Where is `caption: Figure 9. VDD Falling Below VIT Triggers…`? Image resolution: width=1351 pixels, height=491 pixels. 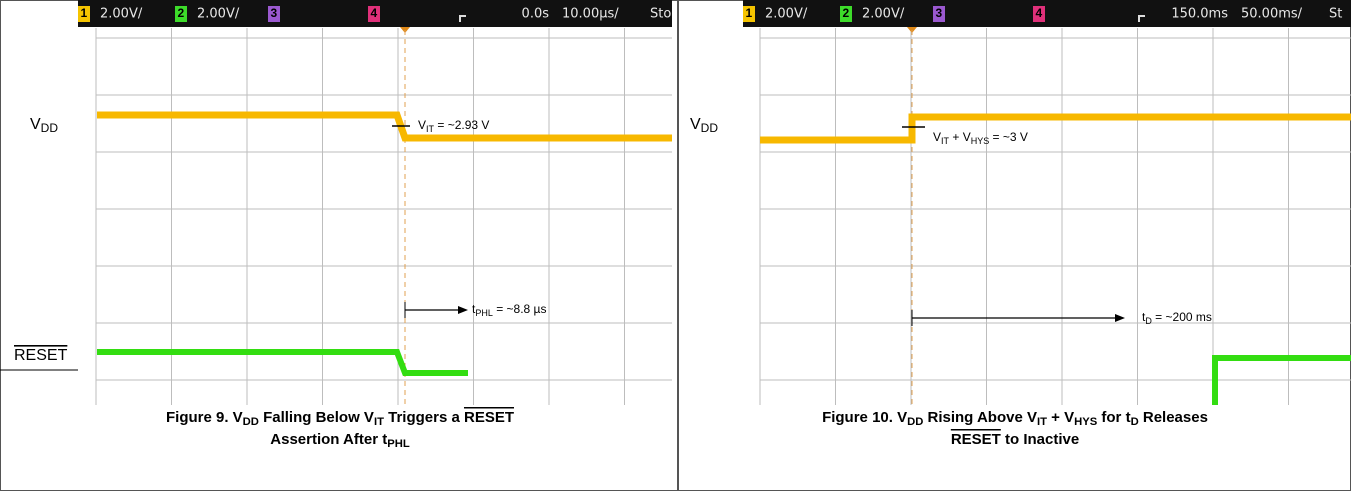 caption: Figure 9. VDD Falling Below VIT Triggers… is located at coordinates (340, 418).